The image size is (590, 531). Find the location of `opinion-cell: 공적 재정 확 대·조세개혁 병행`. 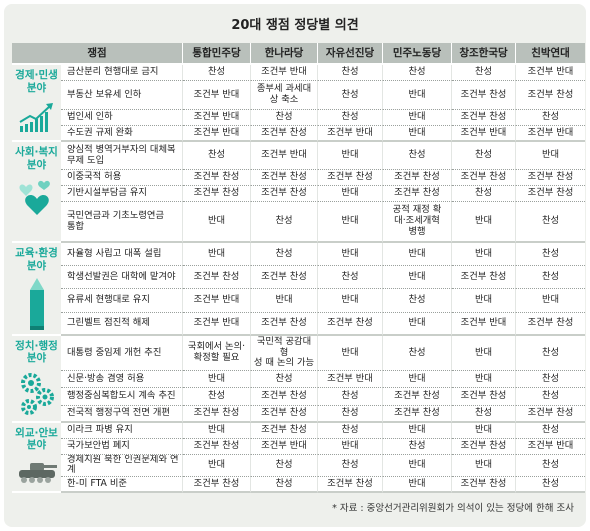

opinion-cell: 공적 재정 확 대·조세개혁 병행 is located at coordinates (418, 222).